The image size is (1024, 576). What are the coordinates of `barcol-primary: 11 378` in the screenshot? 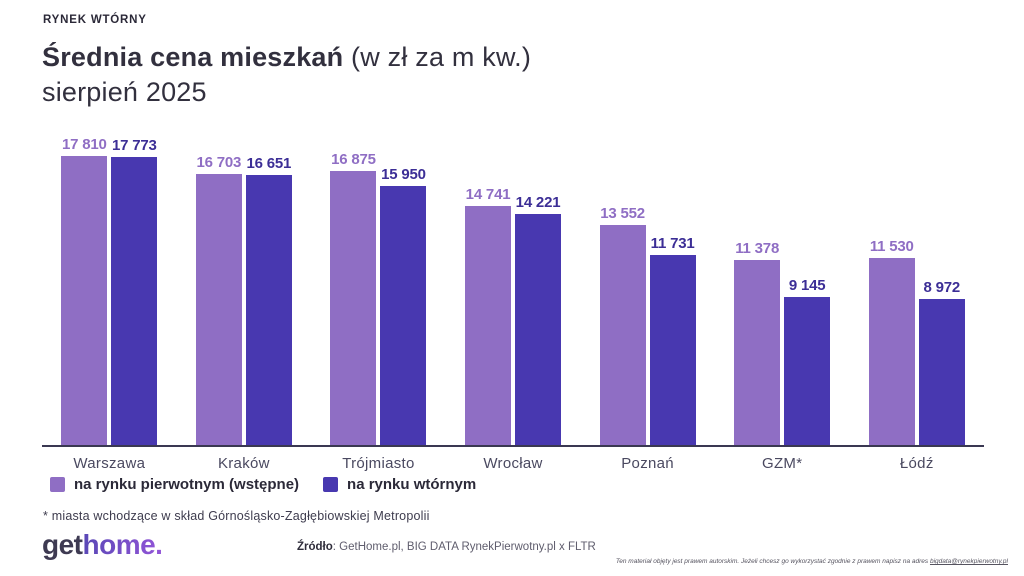 It's located at (757, 342).